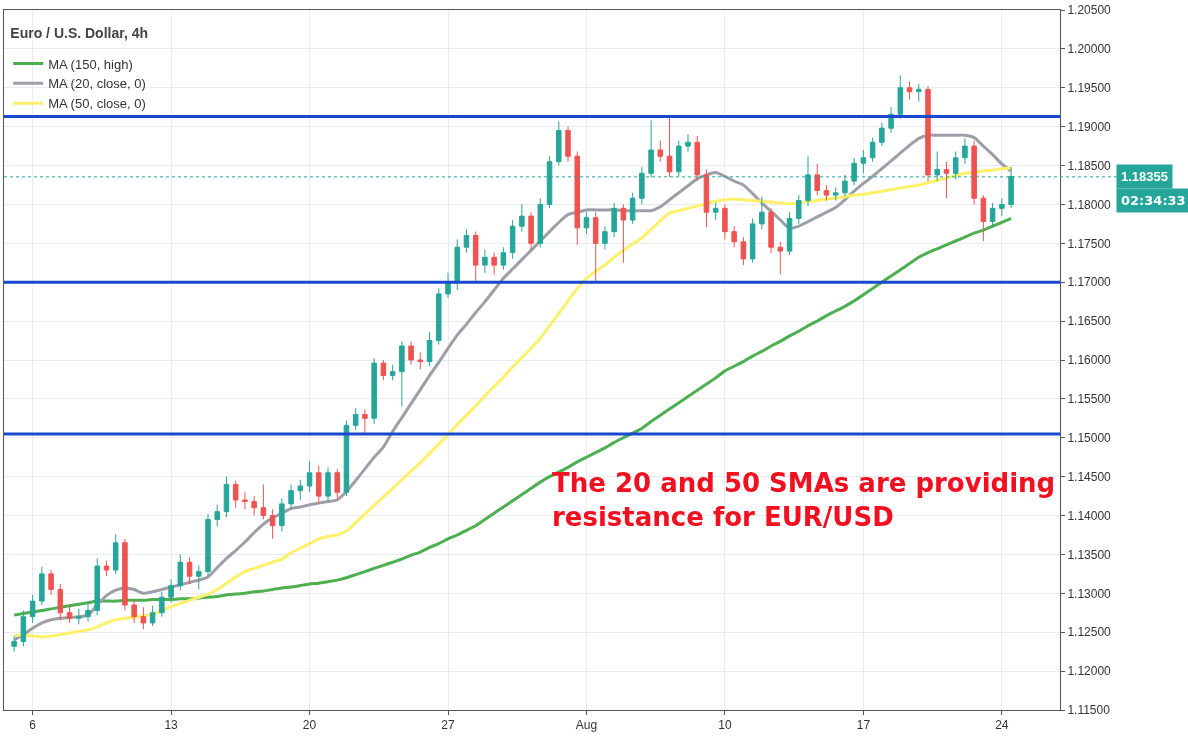  I want to click on y-tick-label: 1.14000, so click(1089, 515).